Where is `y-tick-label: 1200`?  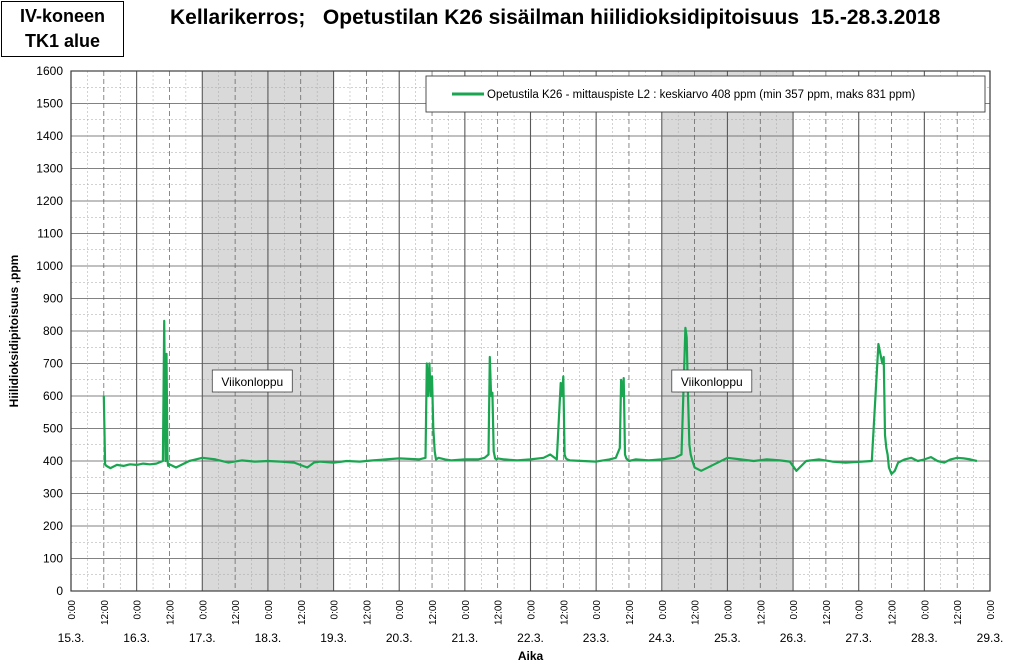 y-tick-label: 1200 is located at coordinates (49, 201).